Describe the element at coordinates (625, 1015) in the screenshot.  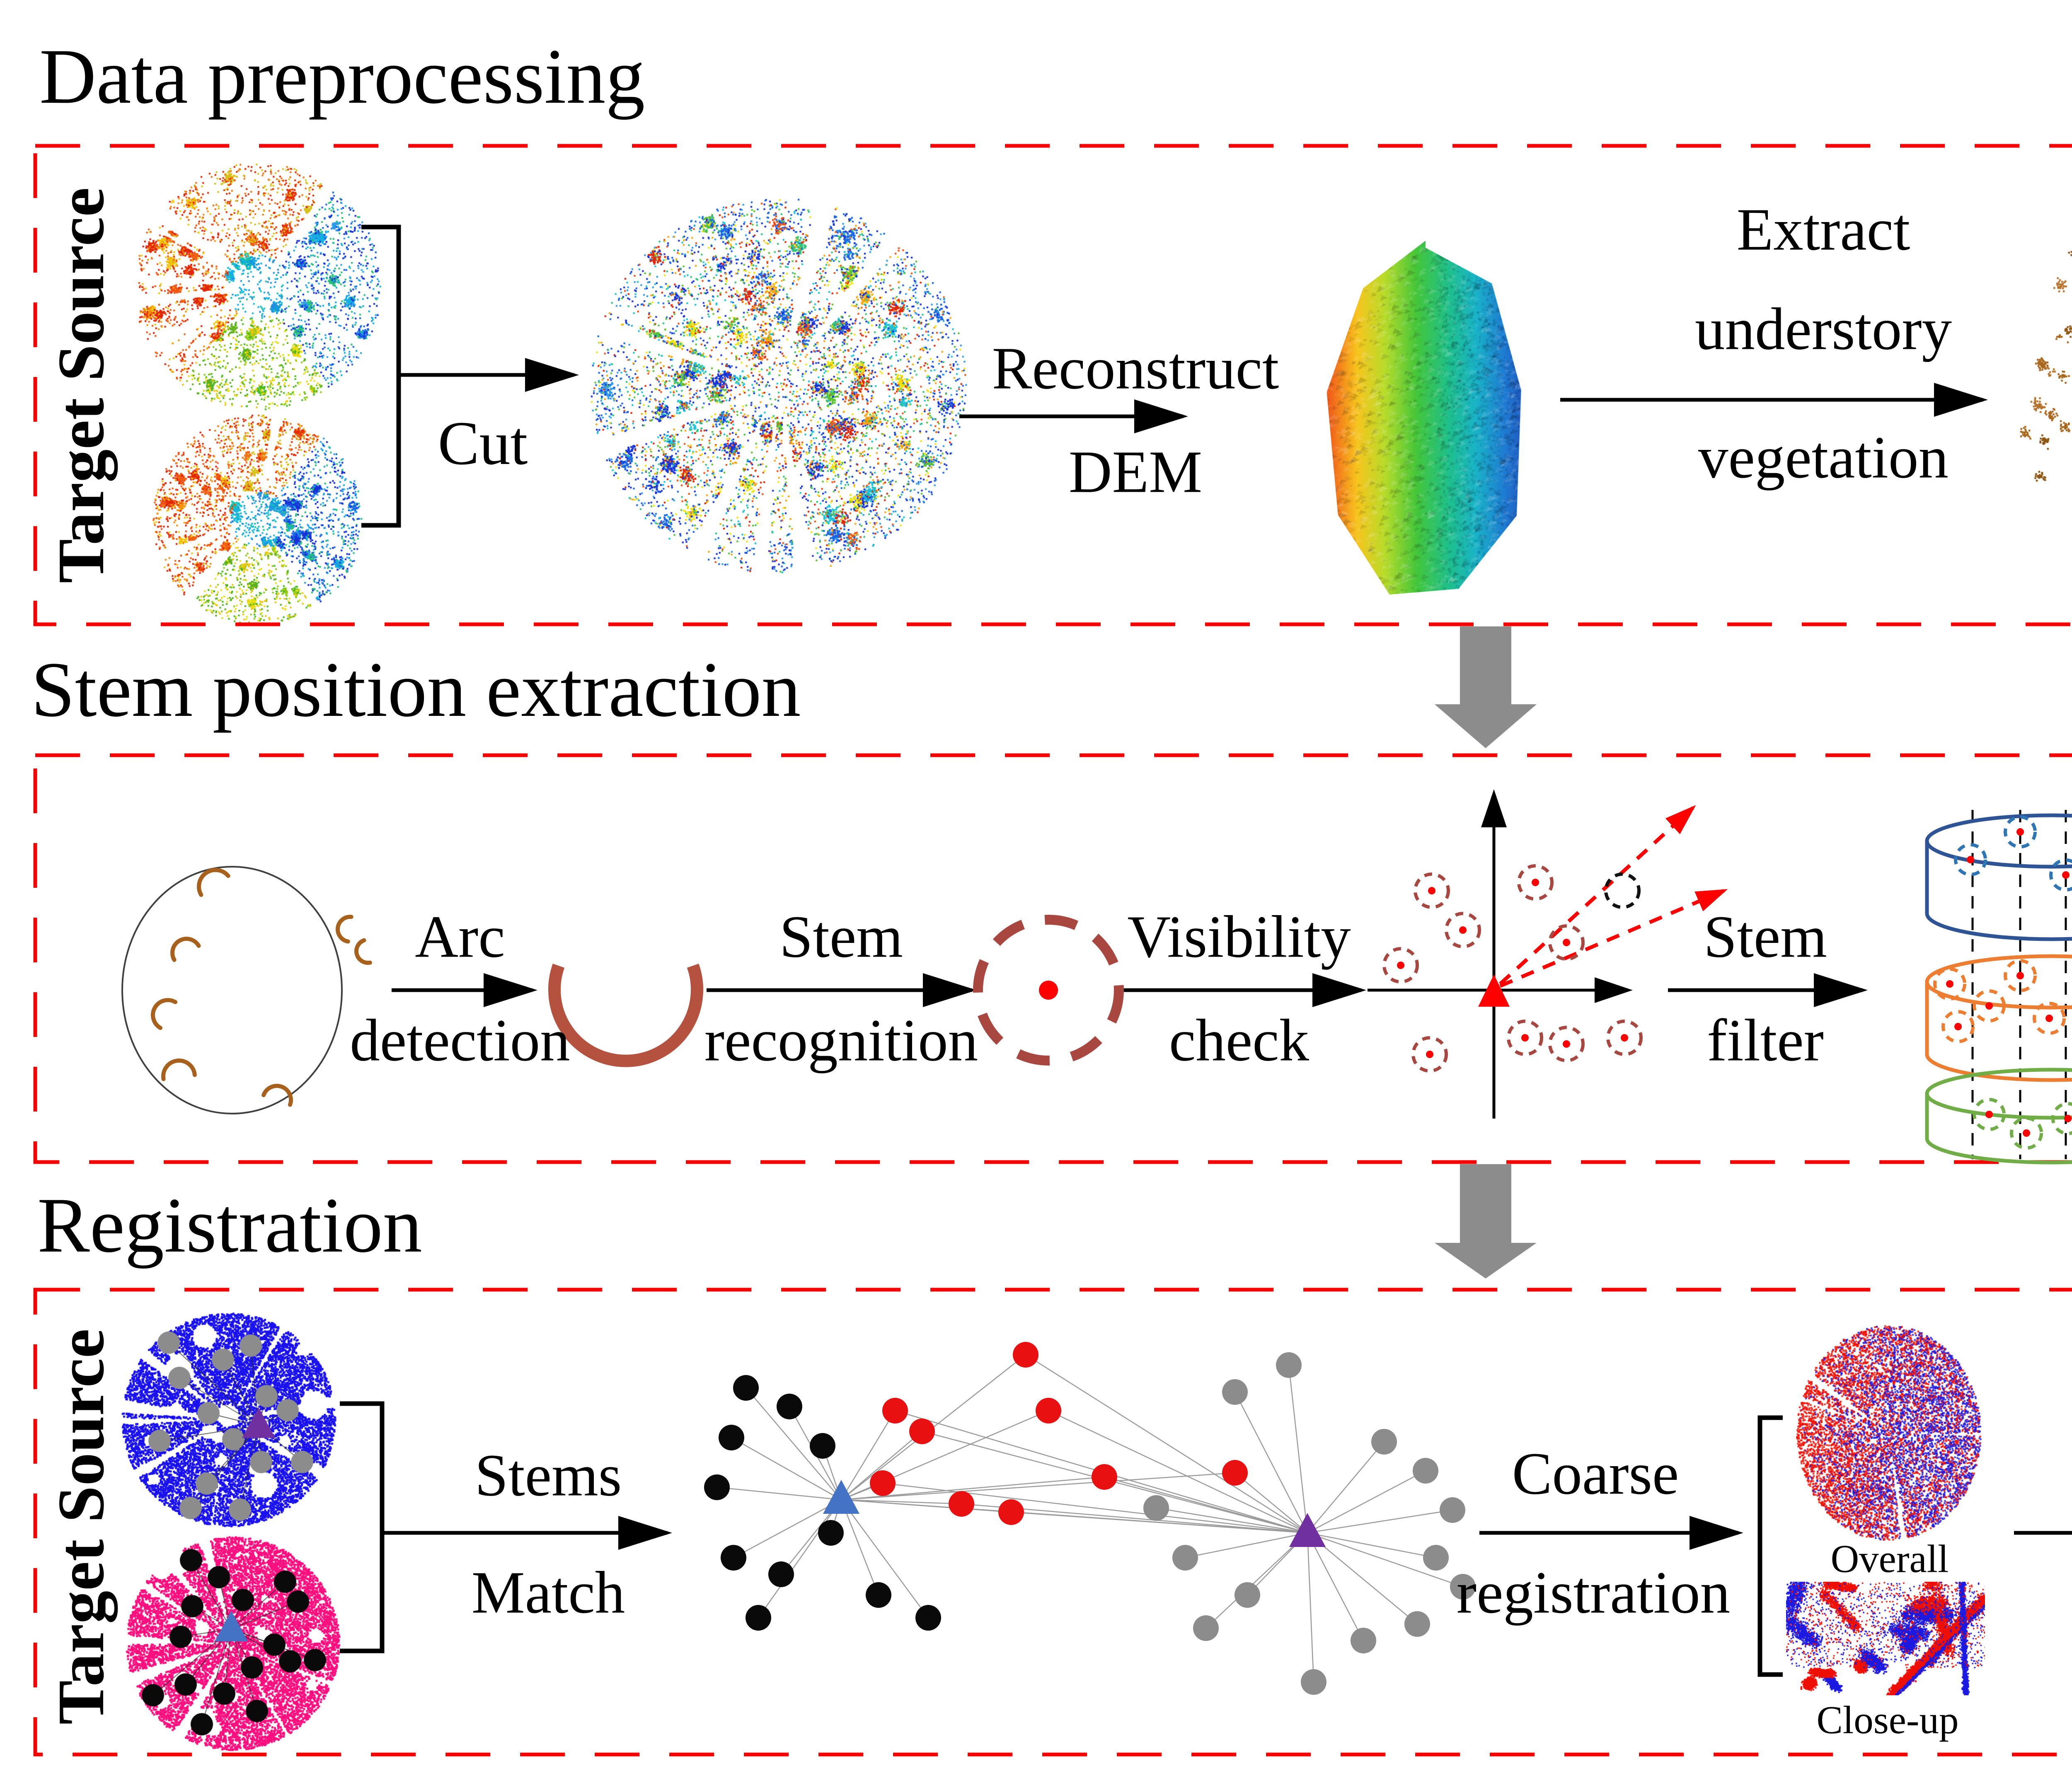
I see `detected-arc-shape` at that location.